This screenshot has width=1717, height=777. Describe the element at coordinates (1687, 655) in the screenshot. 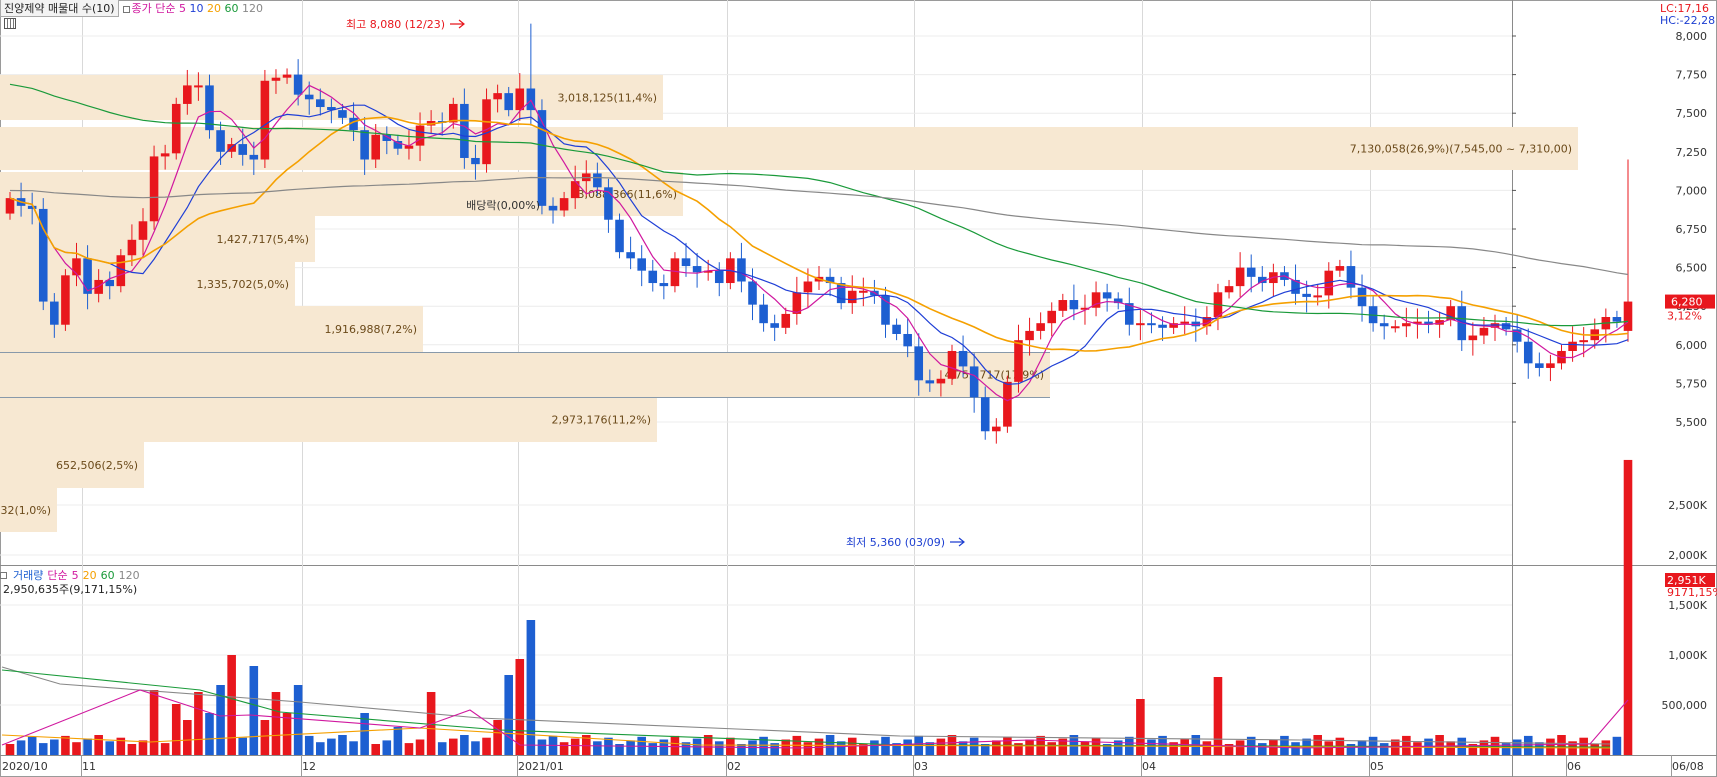

I see `volume-axis-label: 1,000K` at that location.